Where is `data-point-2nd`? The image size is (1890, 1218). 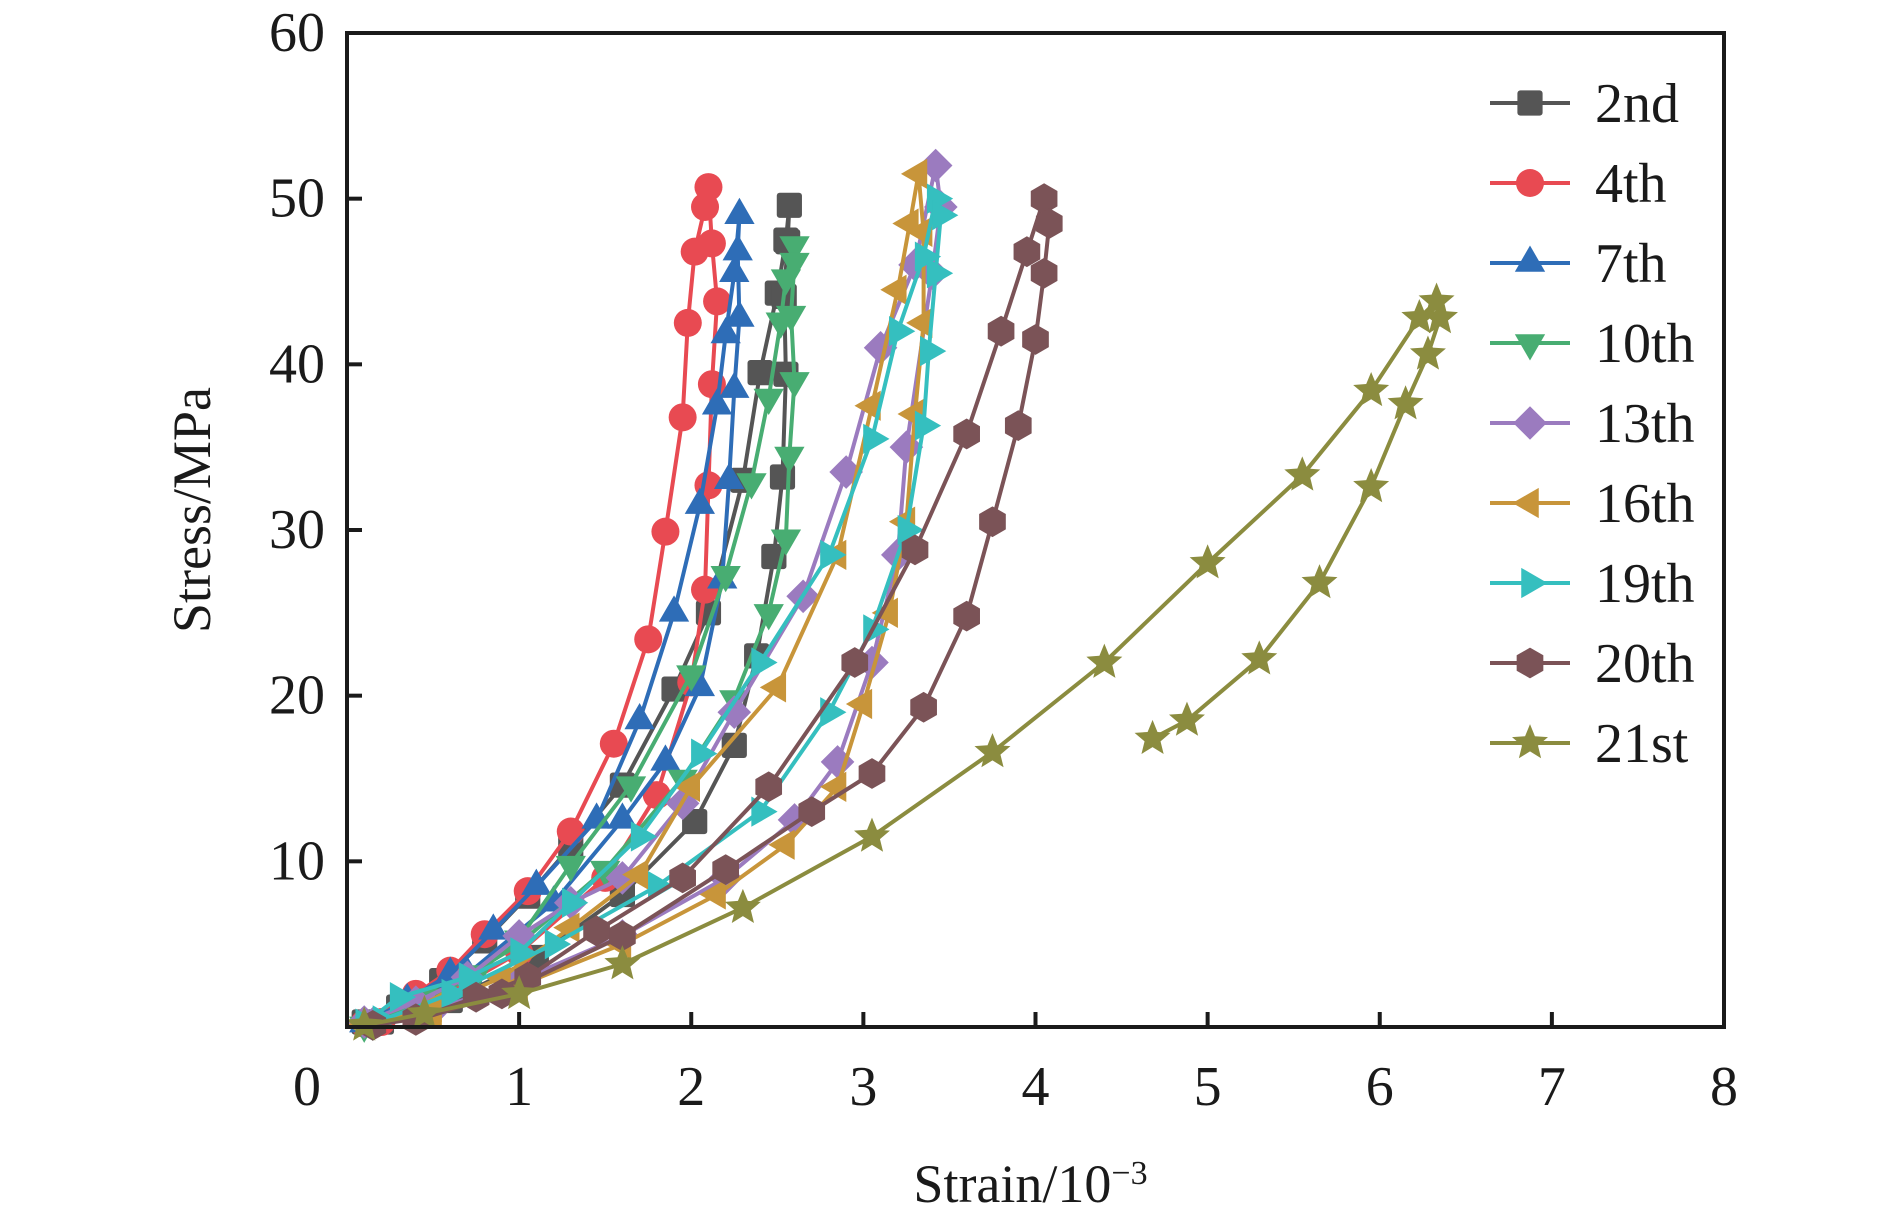 data-point-2nd is located at coordinates (789, 205).